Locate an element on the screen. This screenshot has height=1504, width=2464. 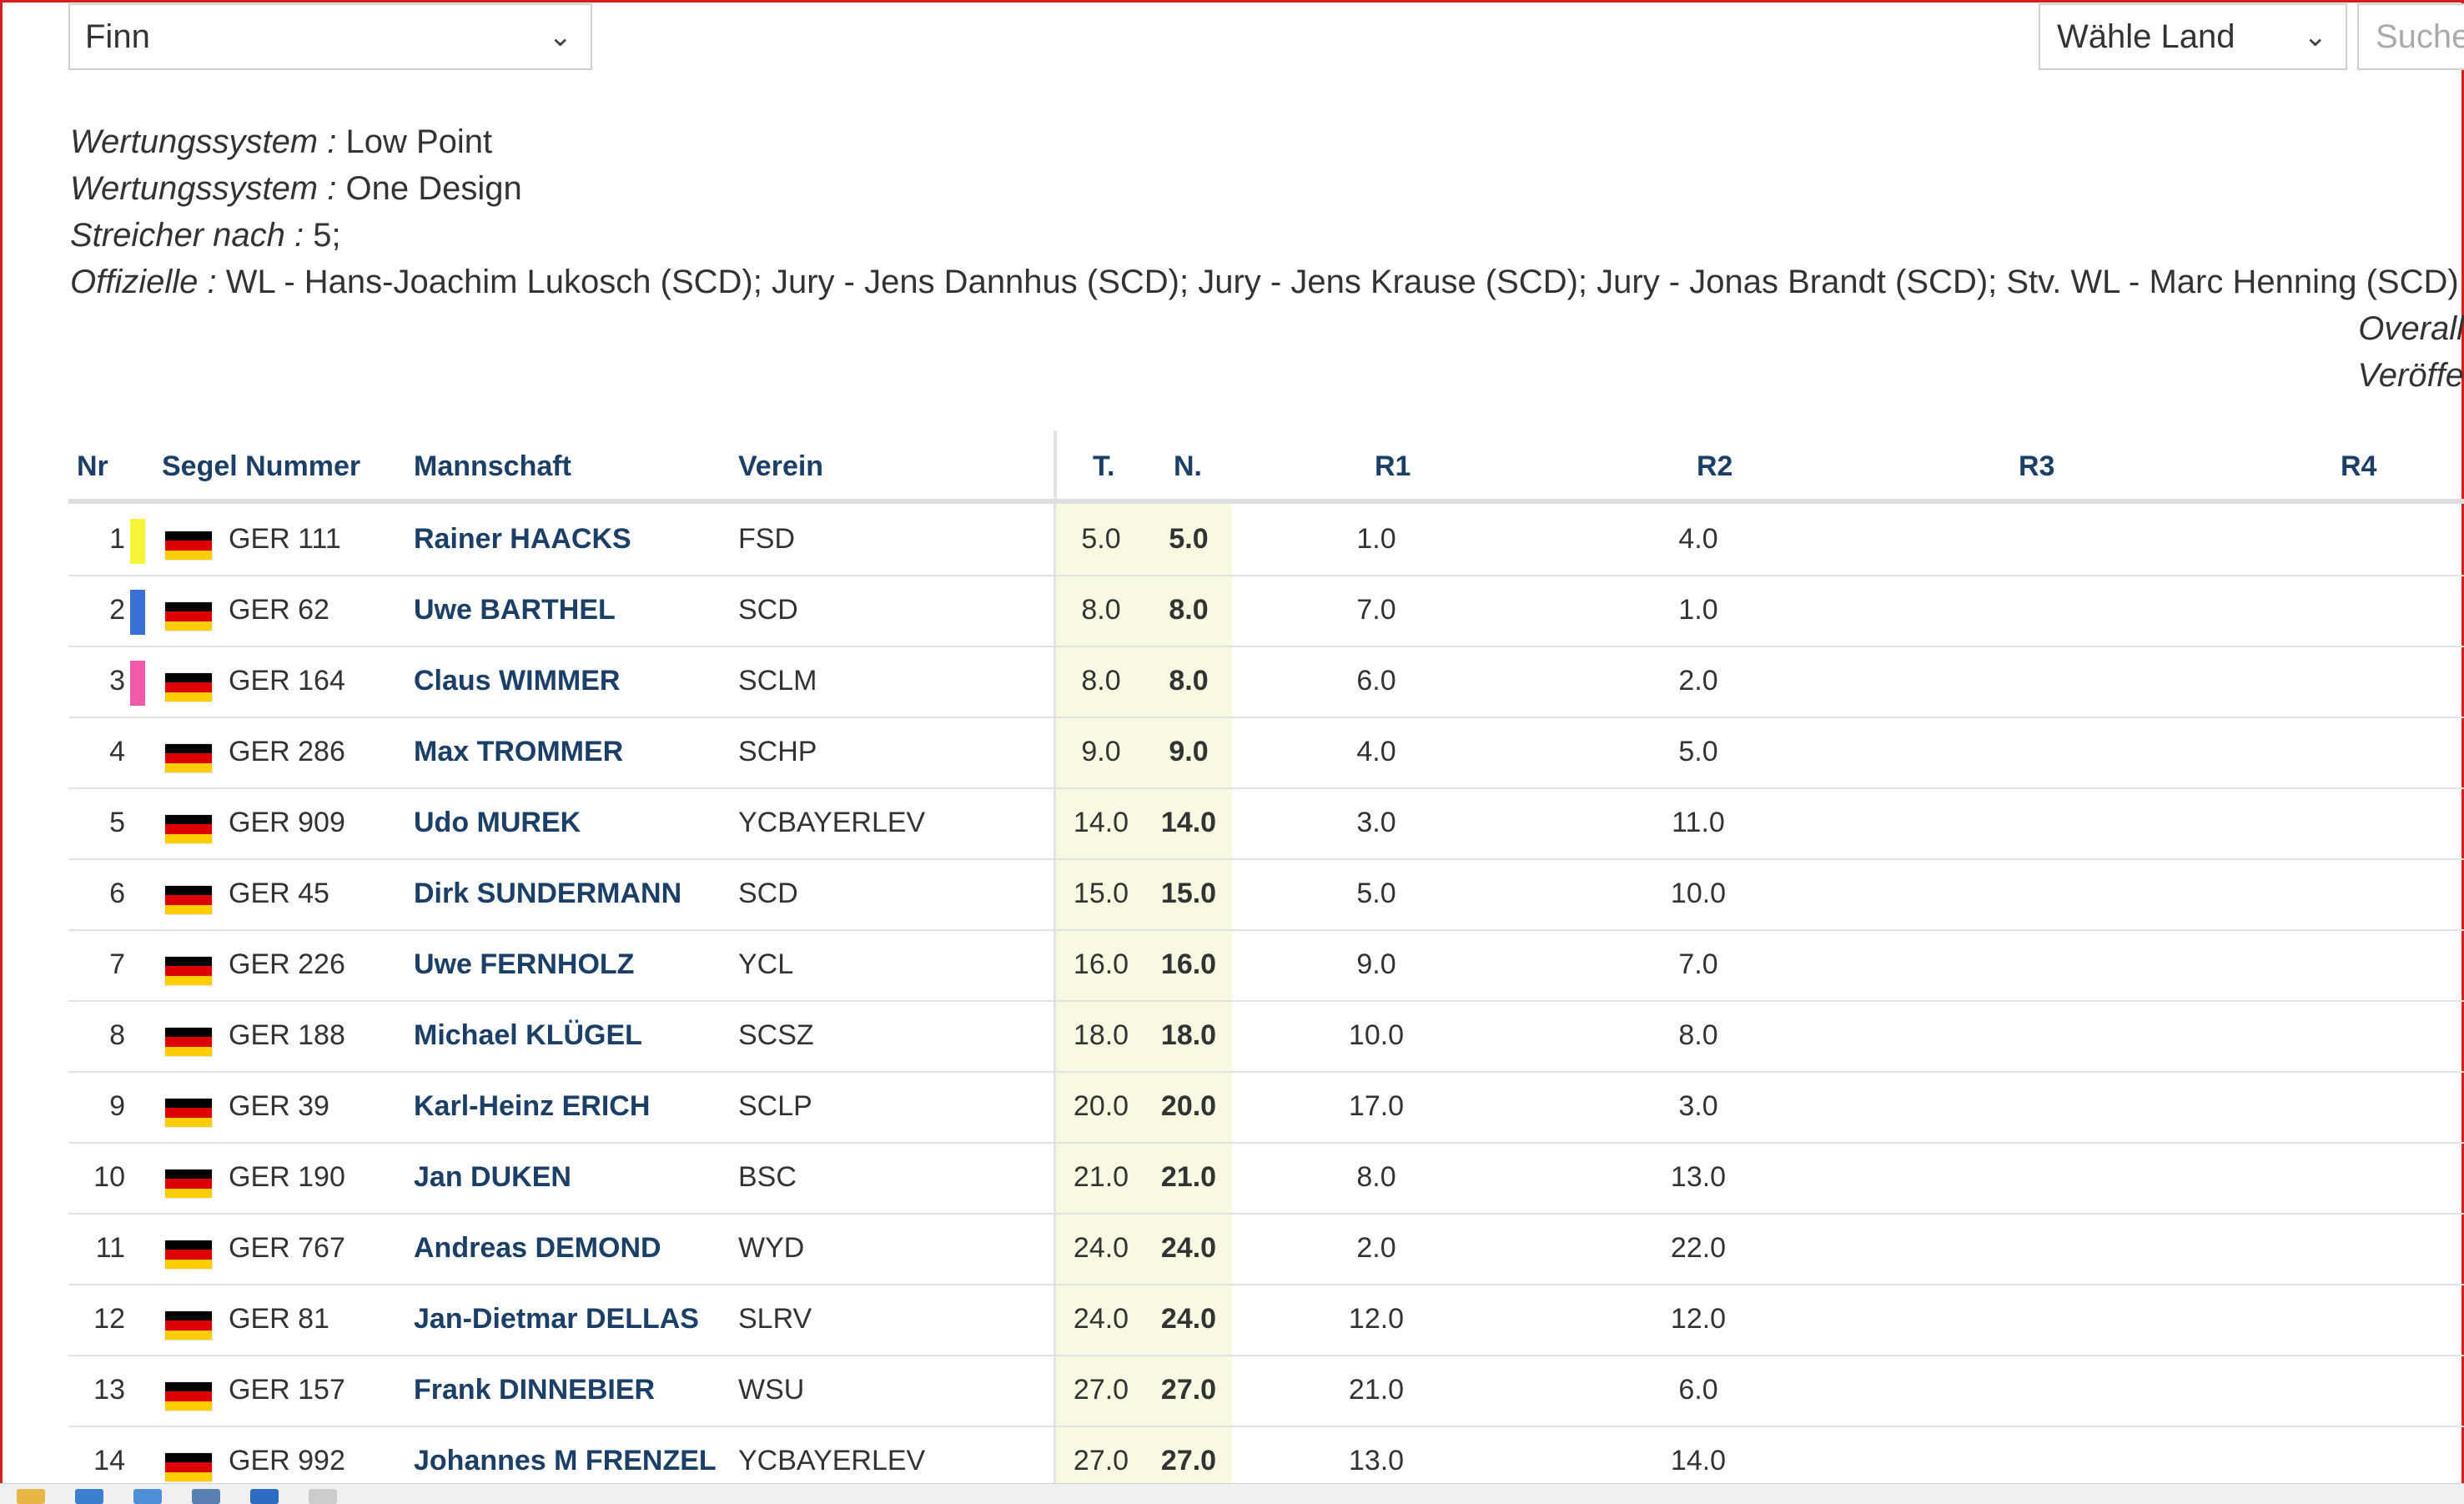
header-club: Verein is located at coordinates (781, 466).